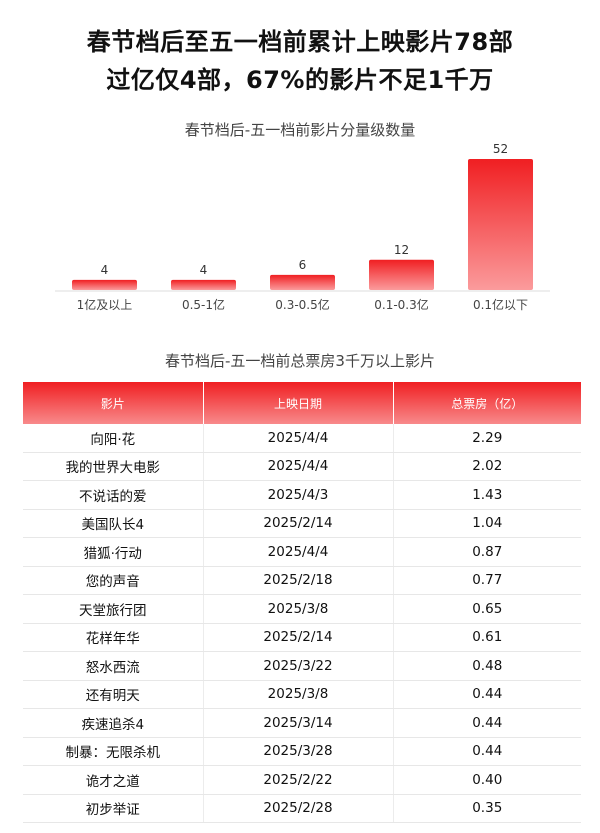 Image resolution: width=600 pixels, height=833 pixels. Describe the element at coordinates (487, 552) in the screenshot. I see `box-office-cell: 0.87` at that location.